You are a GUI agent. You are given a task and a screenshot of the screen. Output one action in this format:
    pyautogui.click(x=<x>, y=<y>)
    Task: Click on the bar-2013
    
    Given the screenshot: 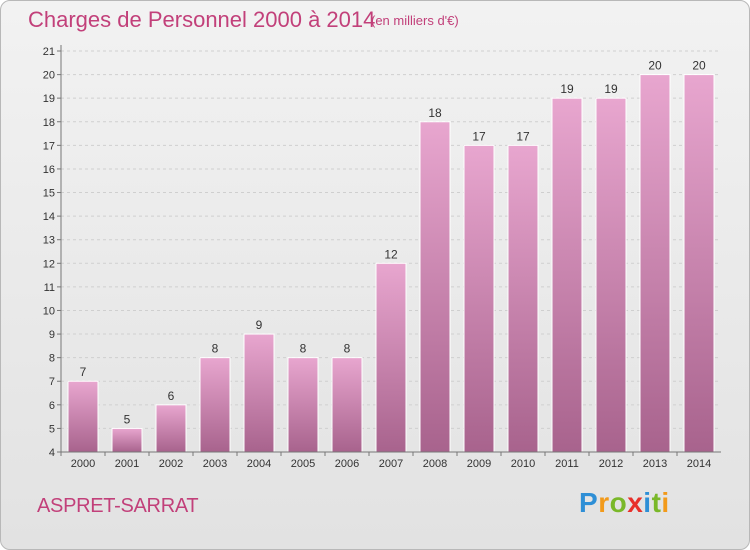 What is the action you would take?
    pyautogui.click(x=655, y=263)
    